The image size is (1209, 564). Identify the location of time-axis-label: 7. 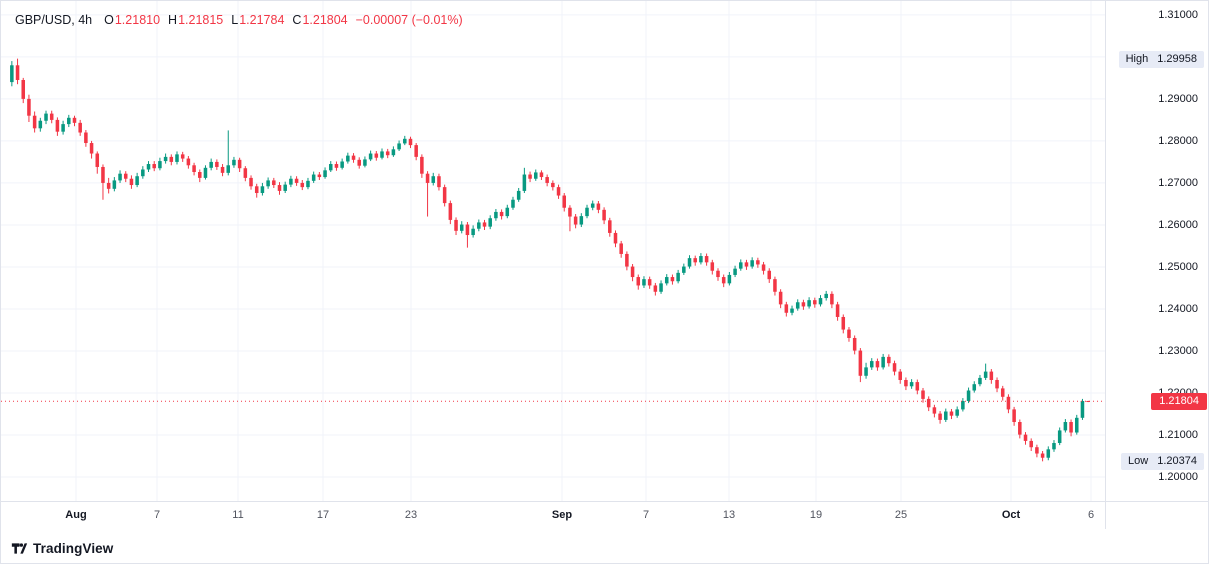
(646, 515).